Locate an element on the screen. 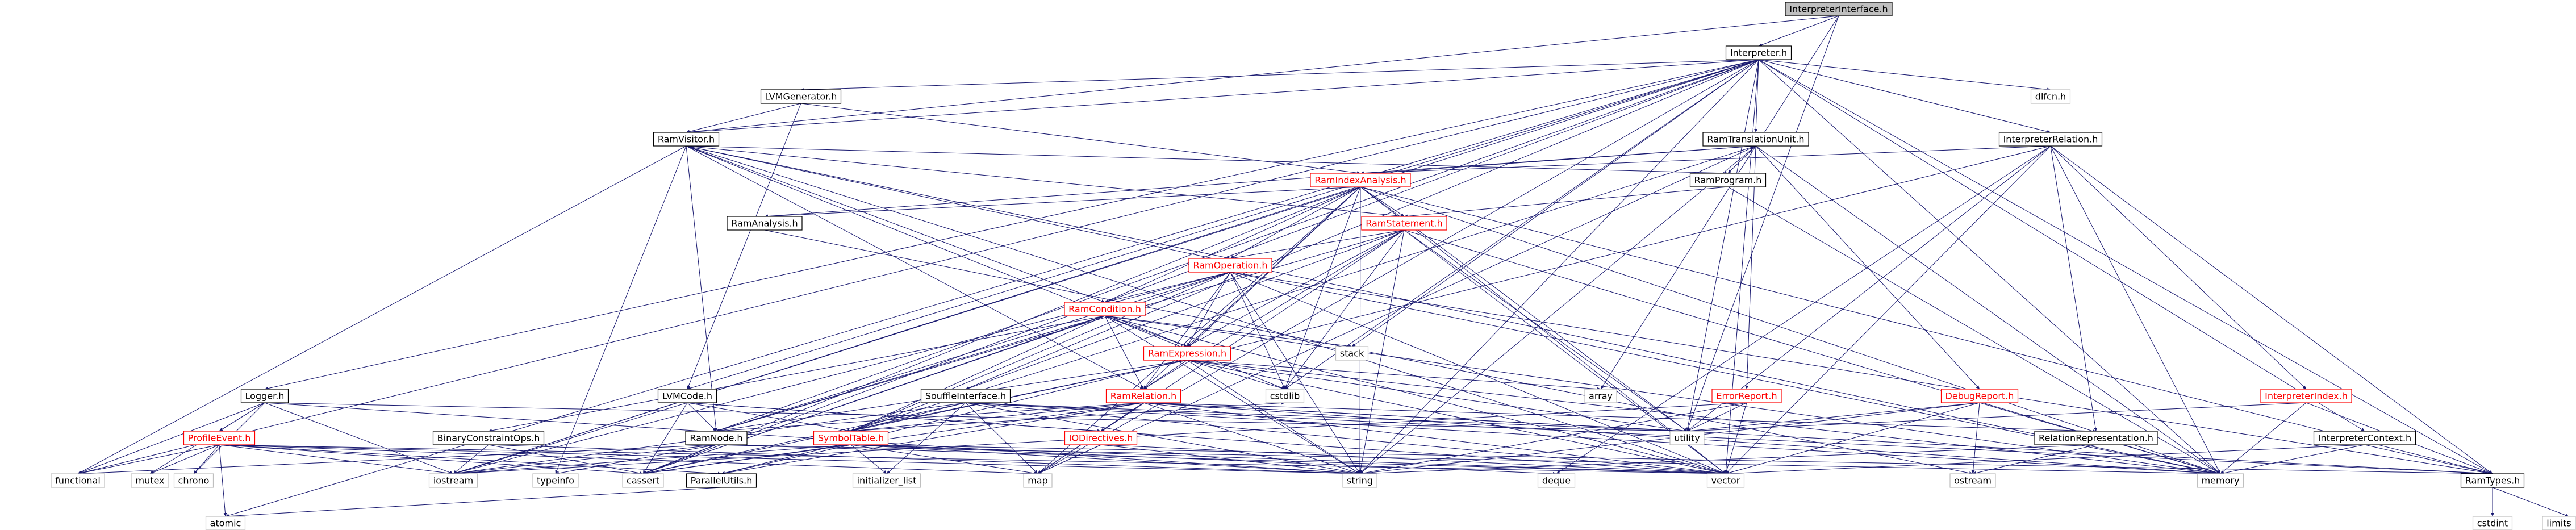 The height and width of the screenshot is (530, 2576). edge-ramstatement-h-to-ramoperation-h is located at coordinates (1317, 244).